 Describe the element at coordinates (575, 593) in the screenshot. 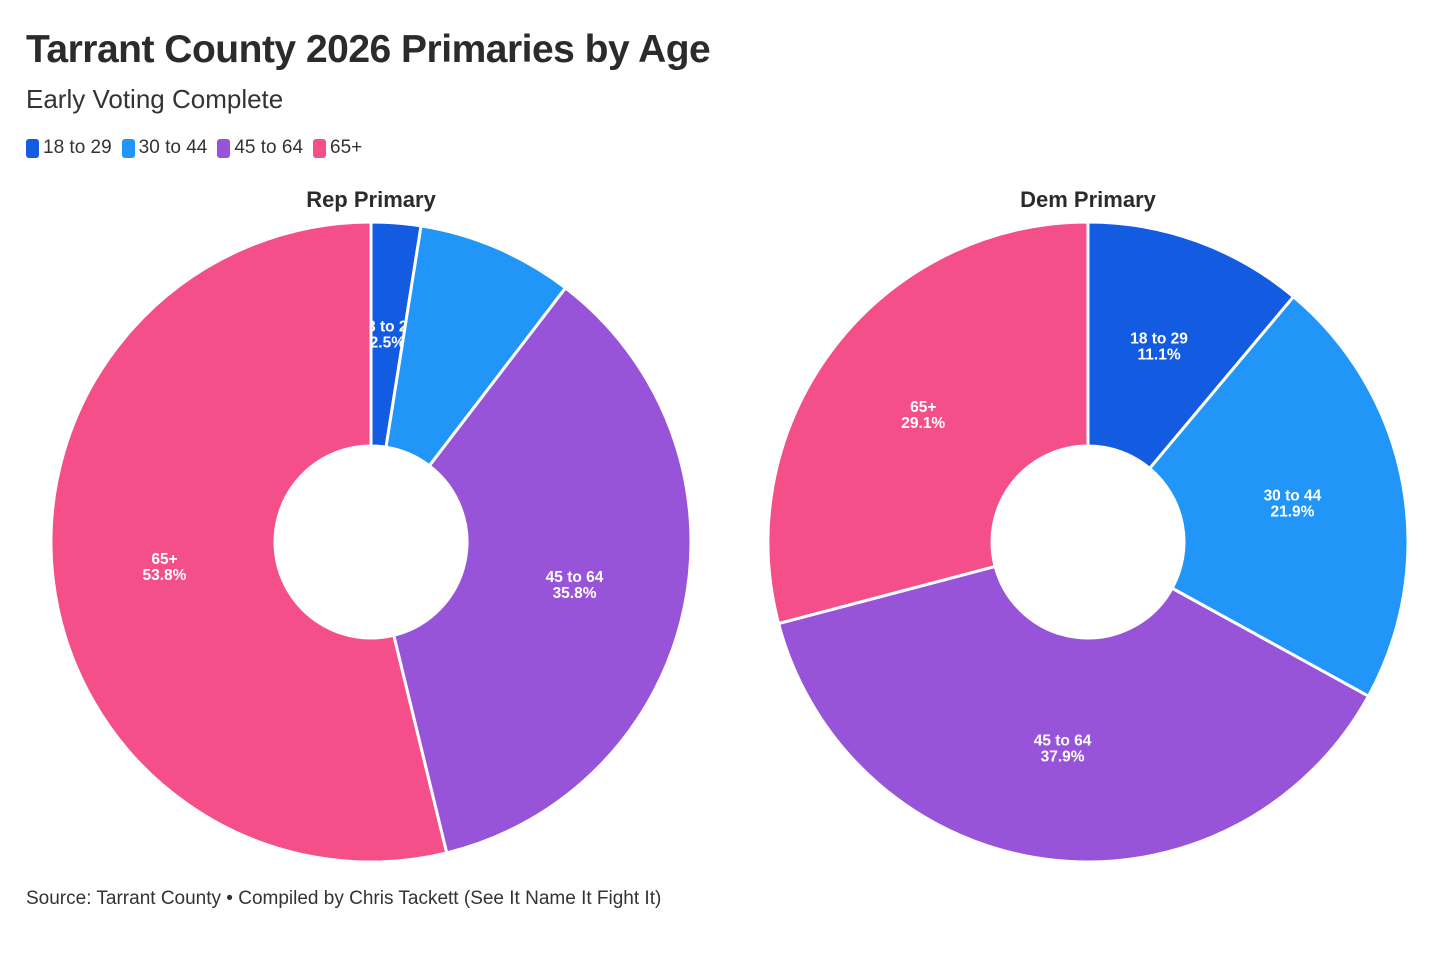

I see `slice-value: 35.8%` at that location.